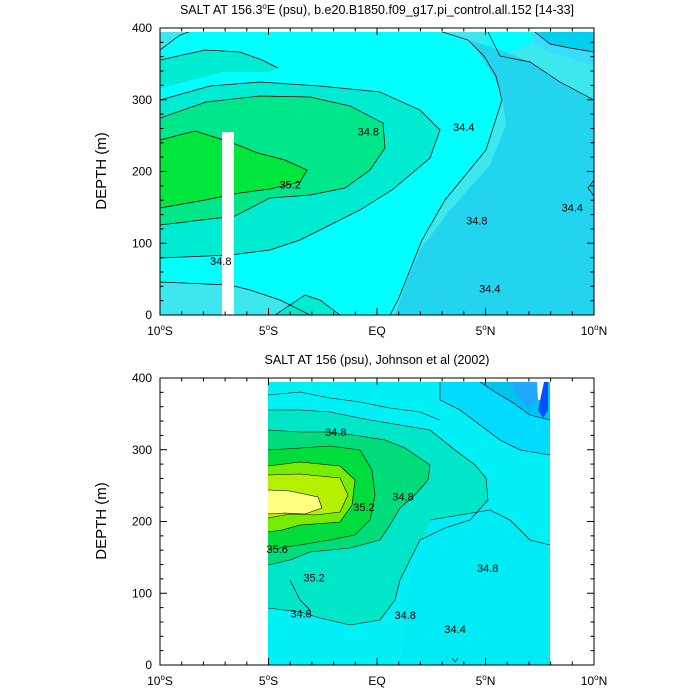 The height and width of the screenshot is (700, 700). What do you see at coordinates (396, 208) in the screenshot?
I see `top-contour-labels: 34.8 35.2 34.8 34.4 34.8 34.4 34.4` at bounding box center [396, 208].